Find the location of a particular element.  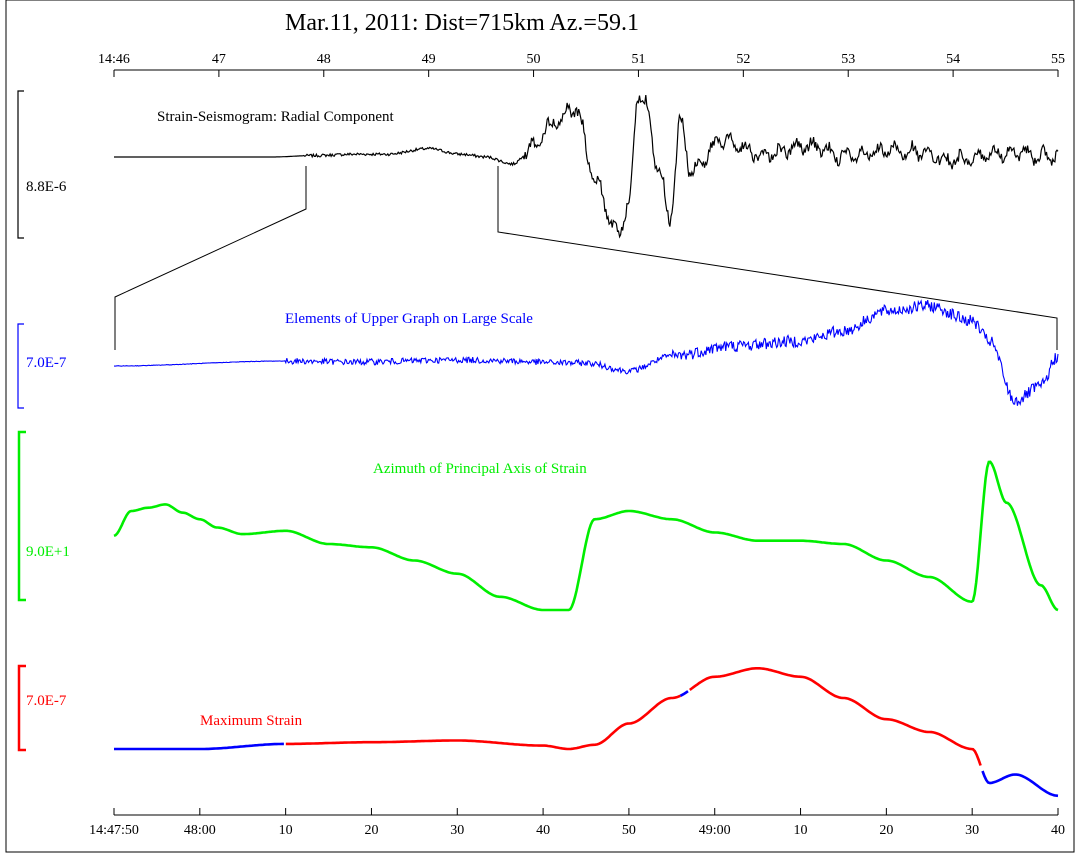

panel-4-title: Maximum Strain is located at coordinates (251, 721).